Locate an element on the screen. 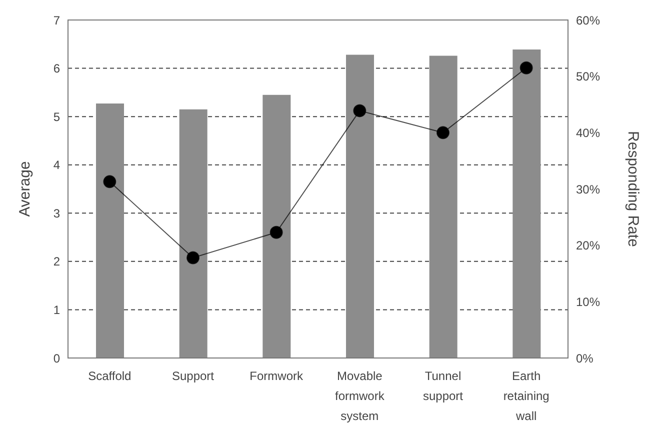  y-tick-label: 6 is located at coordinates (56, 69).